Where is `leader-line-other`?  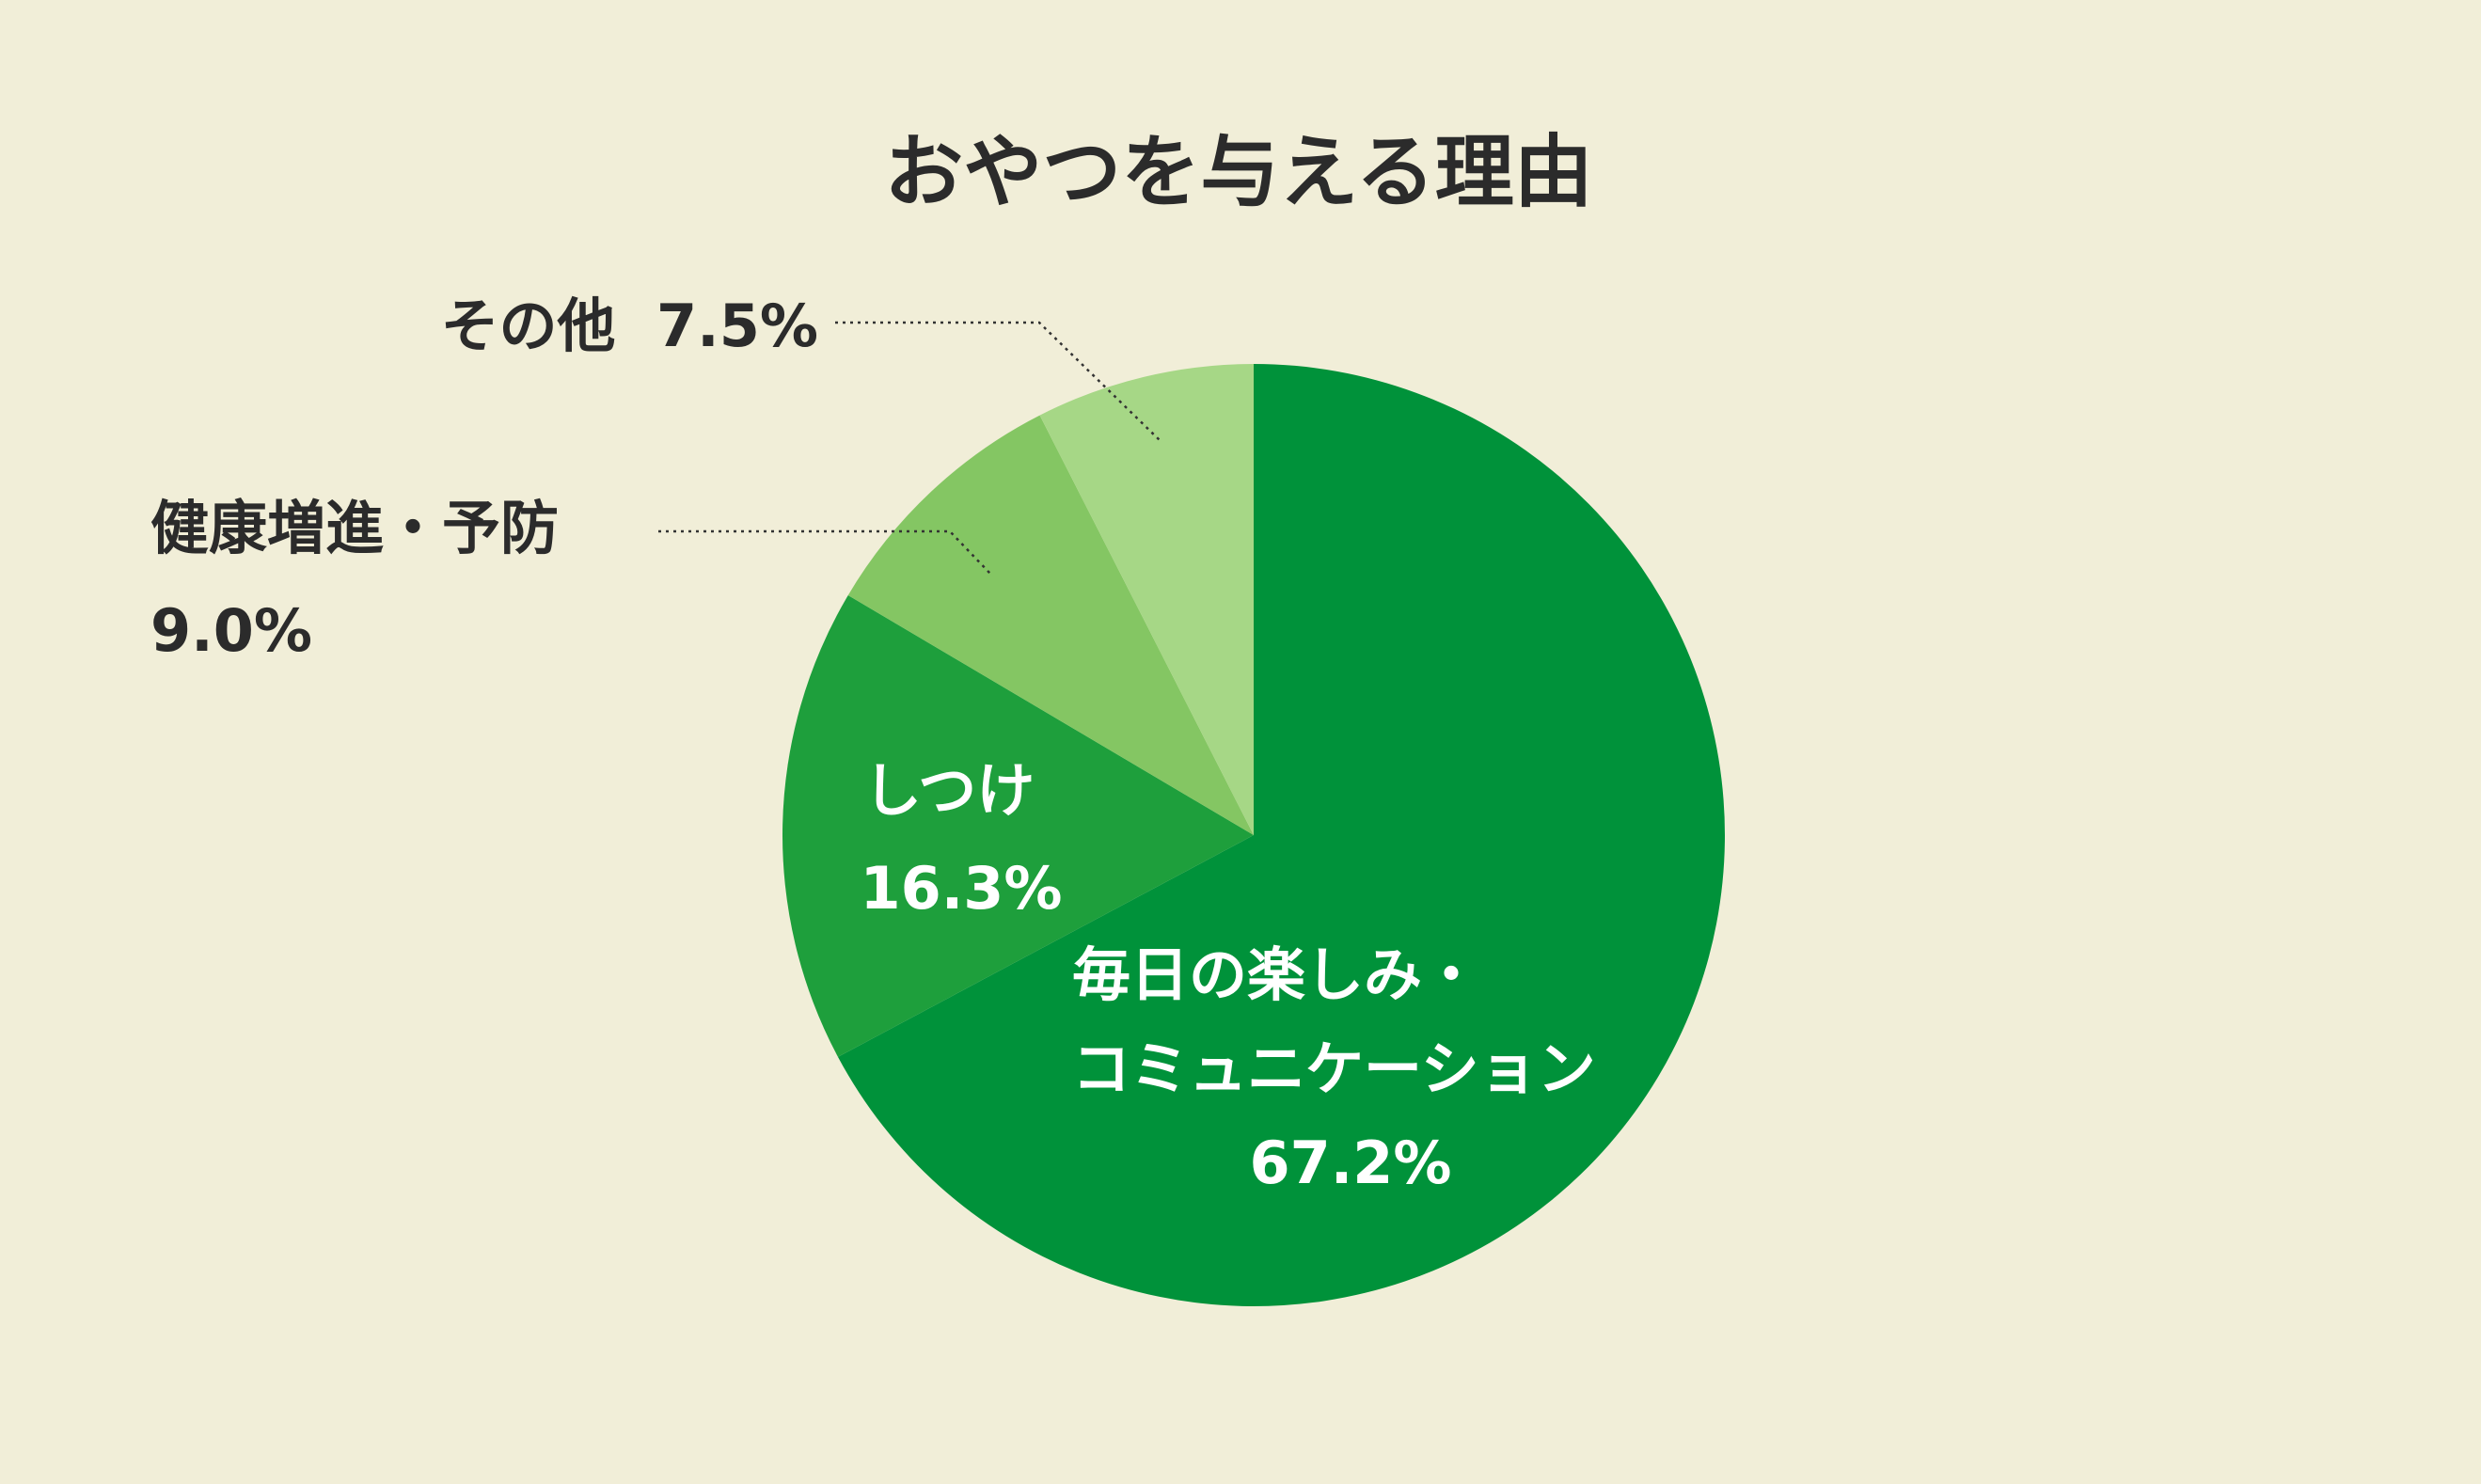
leader-line-other is located at coordinates (998, 382).